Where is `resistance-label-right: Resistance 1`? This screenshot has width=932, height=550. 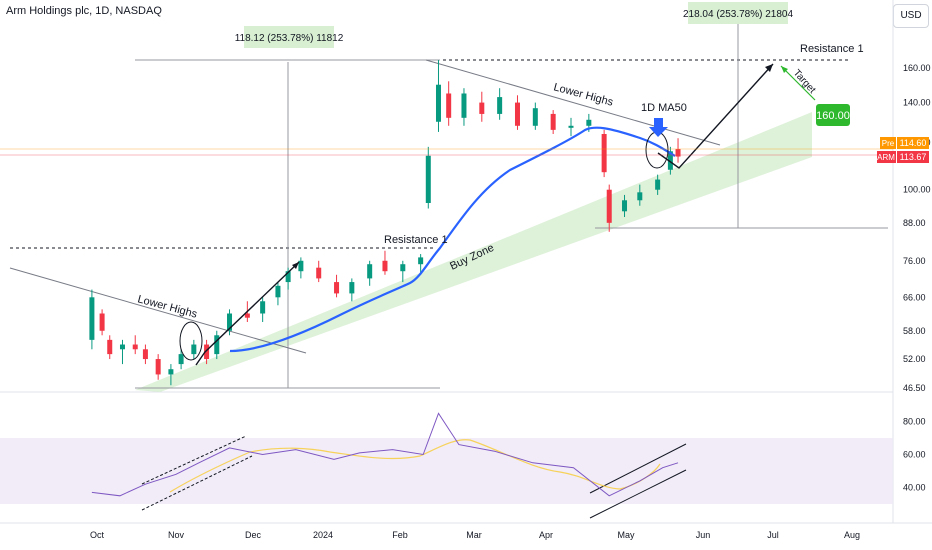
resistance-label-right: Resistance 1 is located at coordinates (832, 49).